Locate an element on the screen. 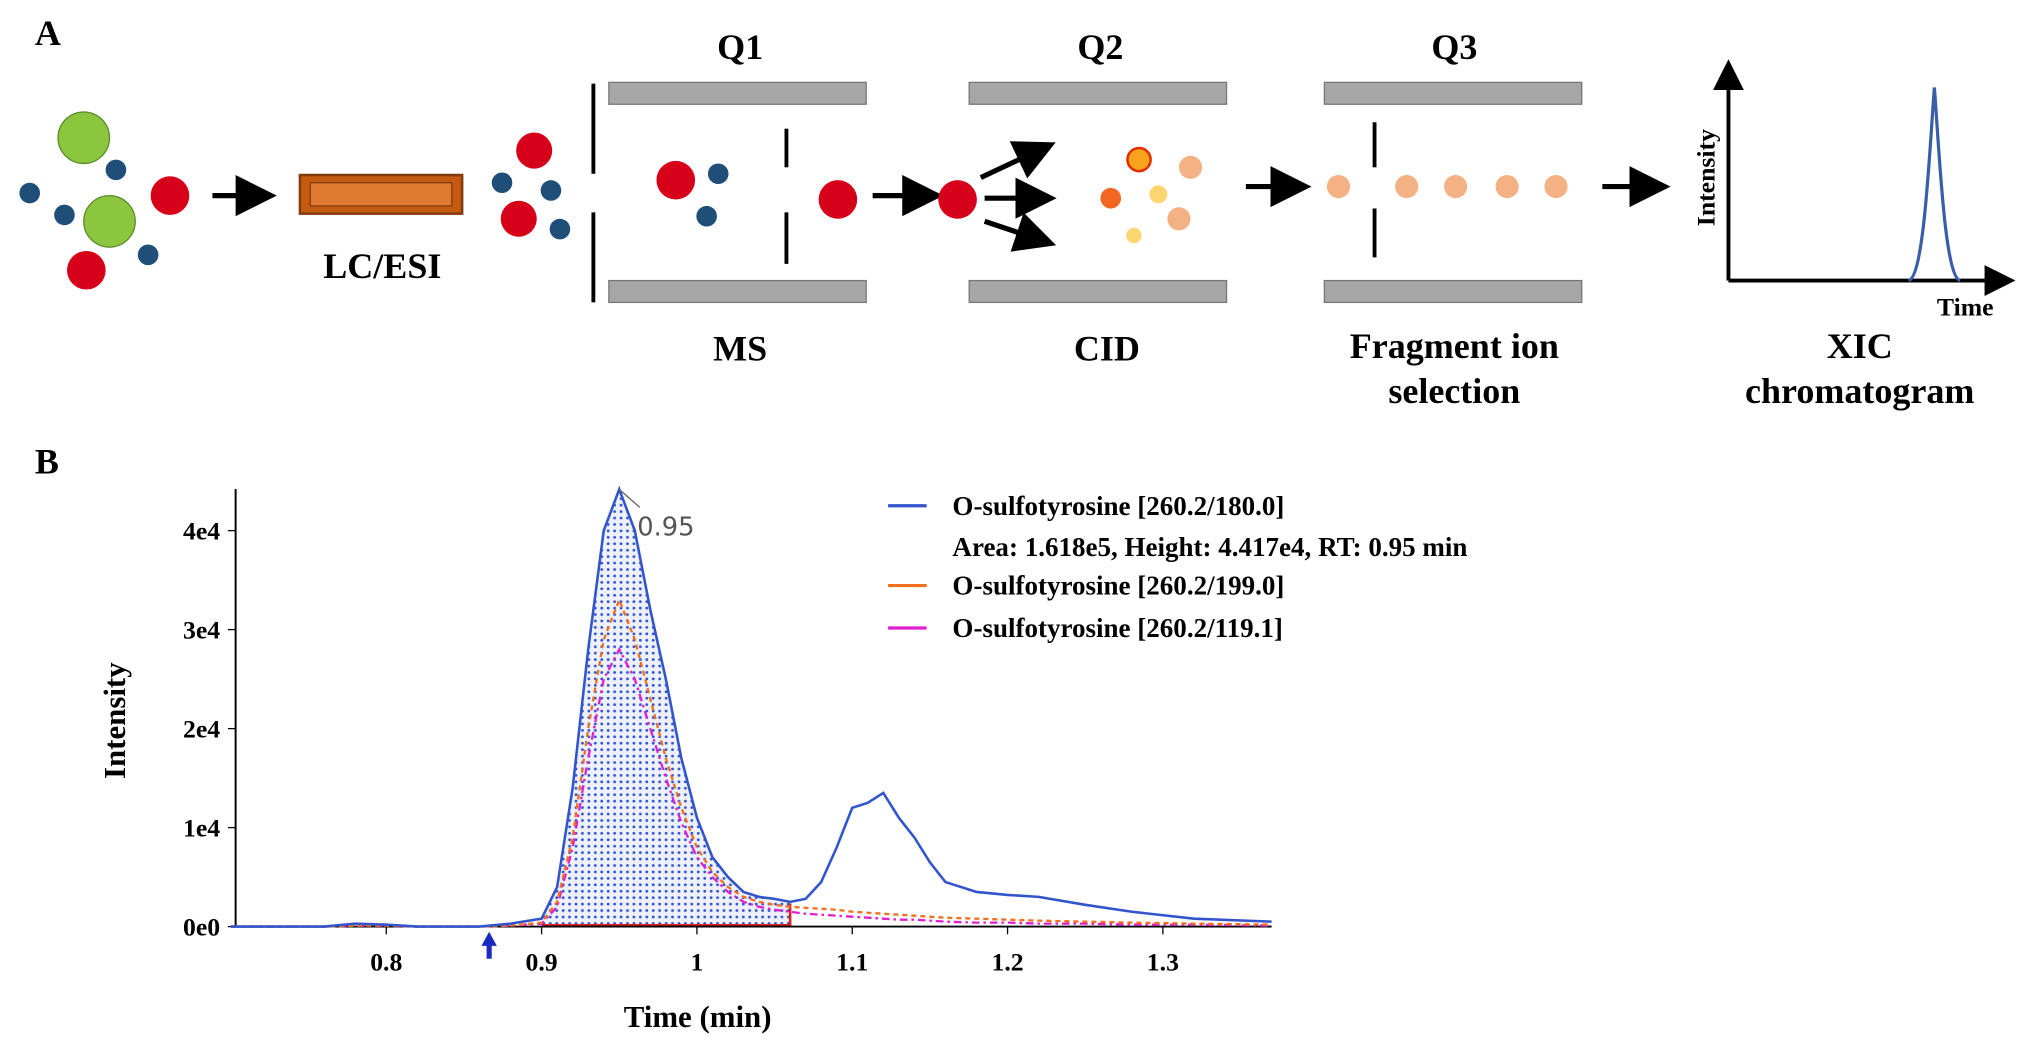  ms-label: MS is located at coordinates (740, 348).